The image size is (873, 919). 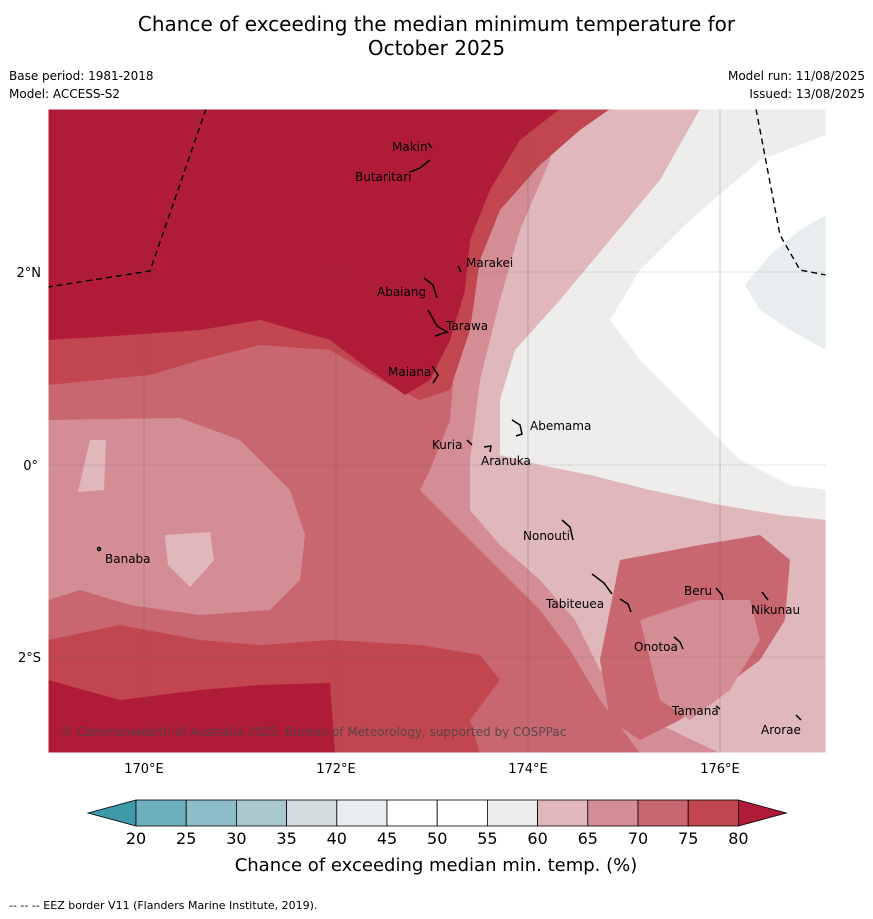 I want to click on label-tamana: Tamana, so click(x=695, y=711).